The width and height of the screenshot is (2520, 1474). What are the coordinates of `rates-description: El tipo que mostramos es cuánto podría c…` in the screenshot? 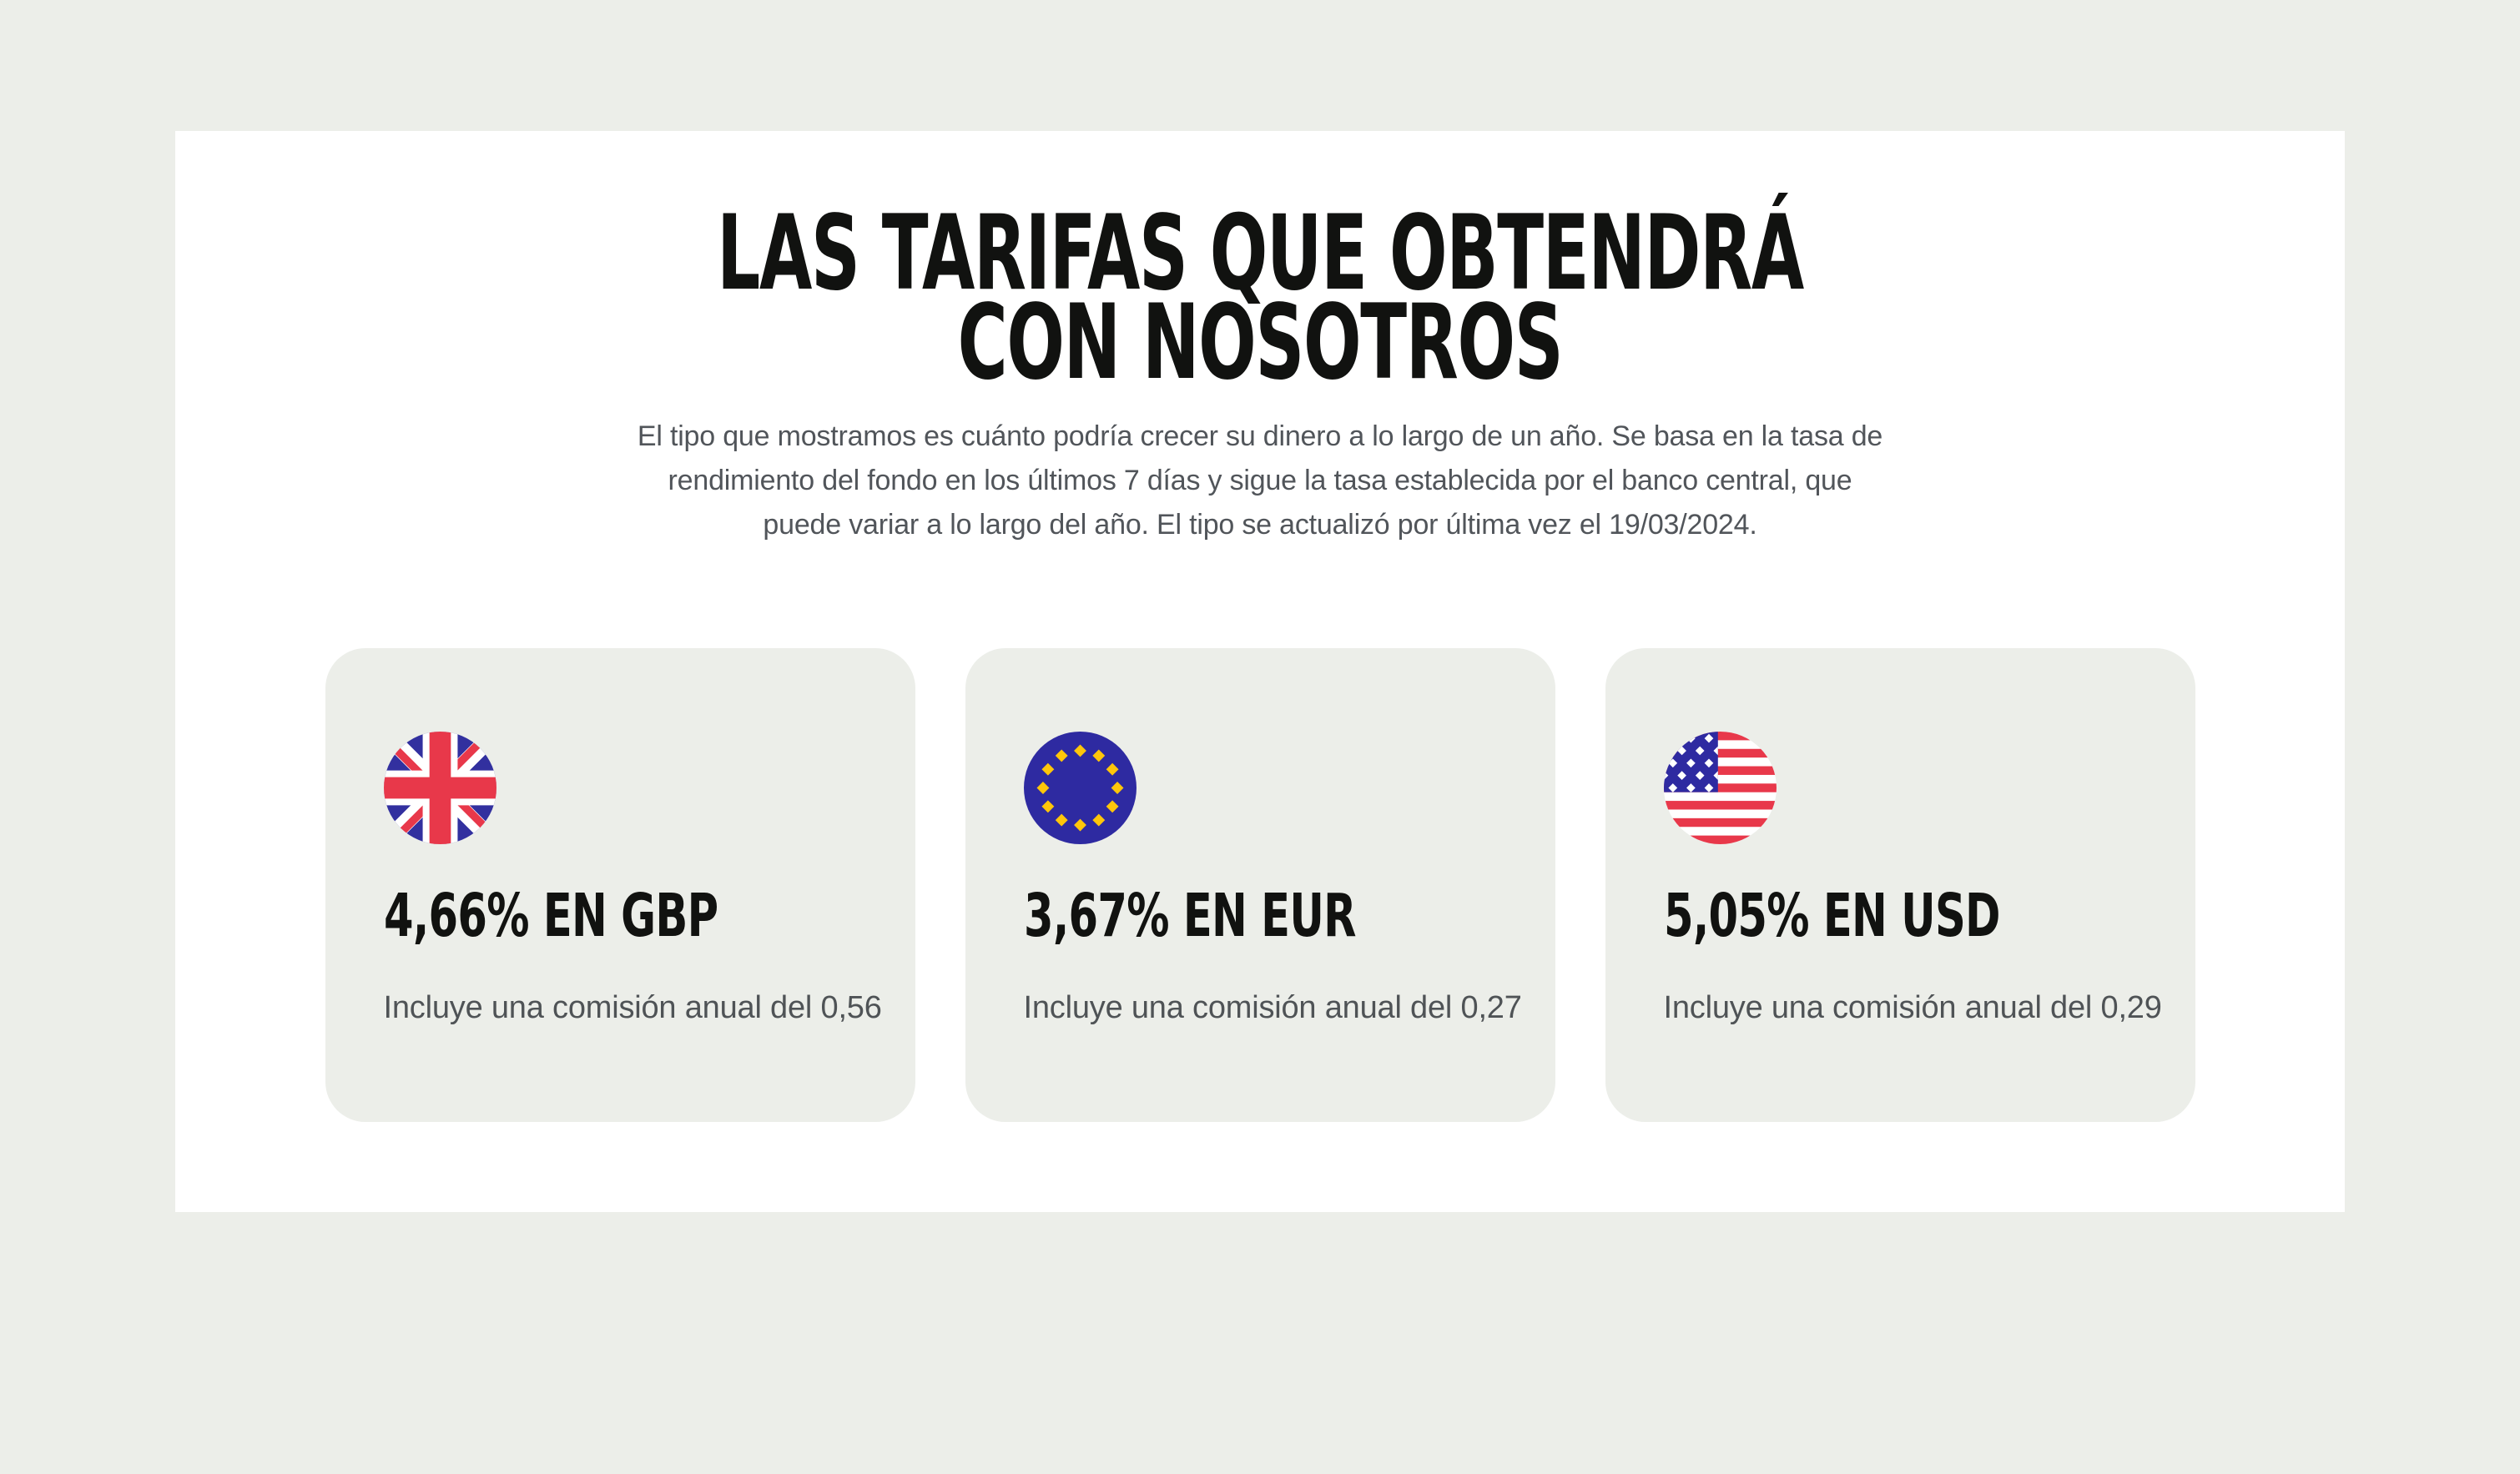 It's located at (1260, 480).